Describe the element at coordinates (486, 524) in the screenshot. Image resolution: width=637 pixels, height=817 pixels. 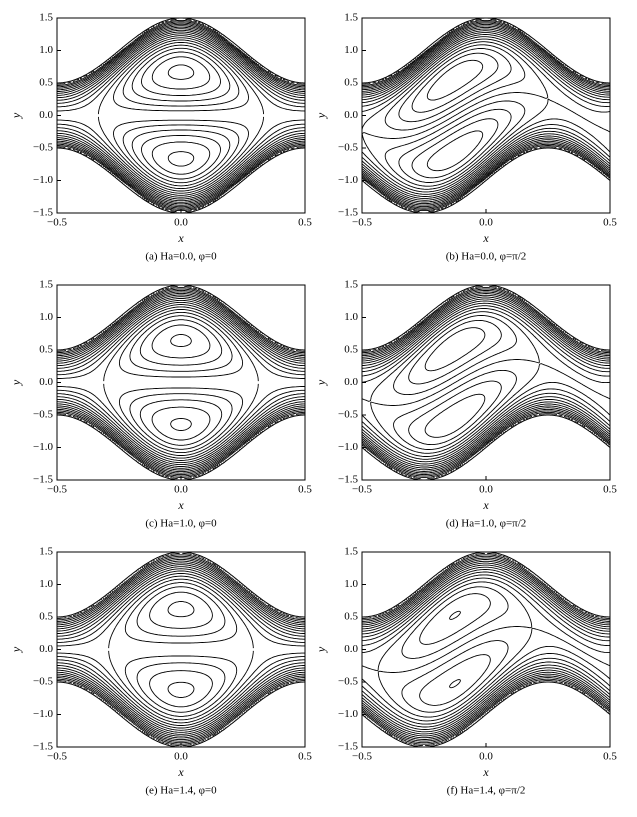
I see `panel-caption: (d) Ha=1.0, φ=π/2` at that location.